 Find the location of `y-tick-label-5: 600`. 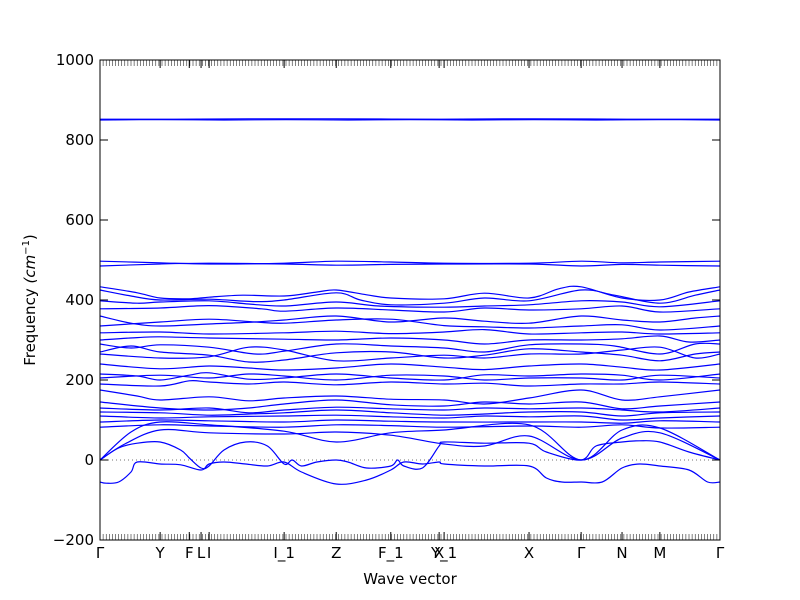

y-tick-label-5: 600 is located at coordinates (79, 220).